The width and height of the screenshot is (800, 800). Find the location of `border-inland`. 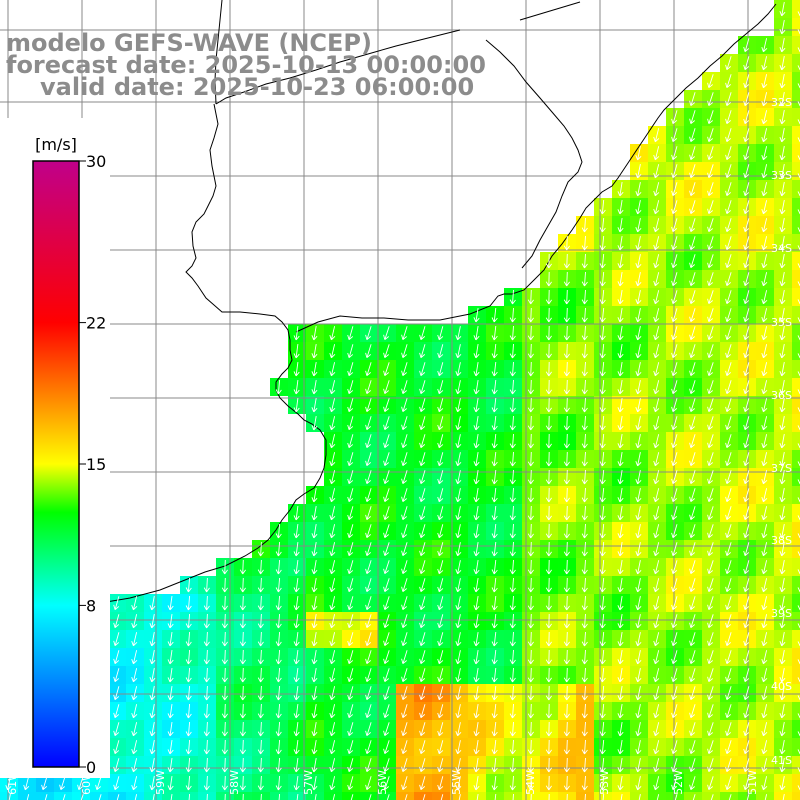

border-inland is located at coordinates (218, 52).